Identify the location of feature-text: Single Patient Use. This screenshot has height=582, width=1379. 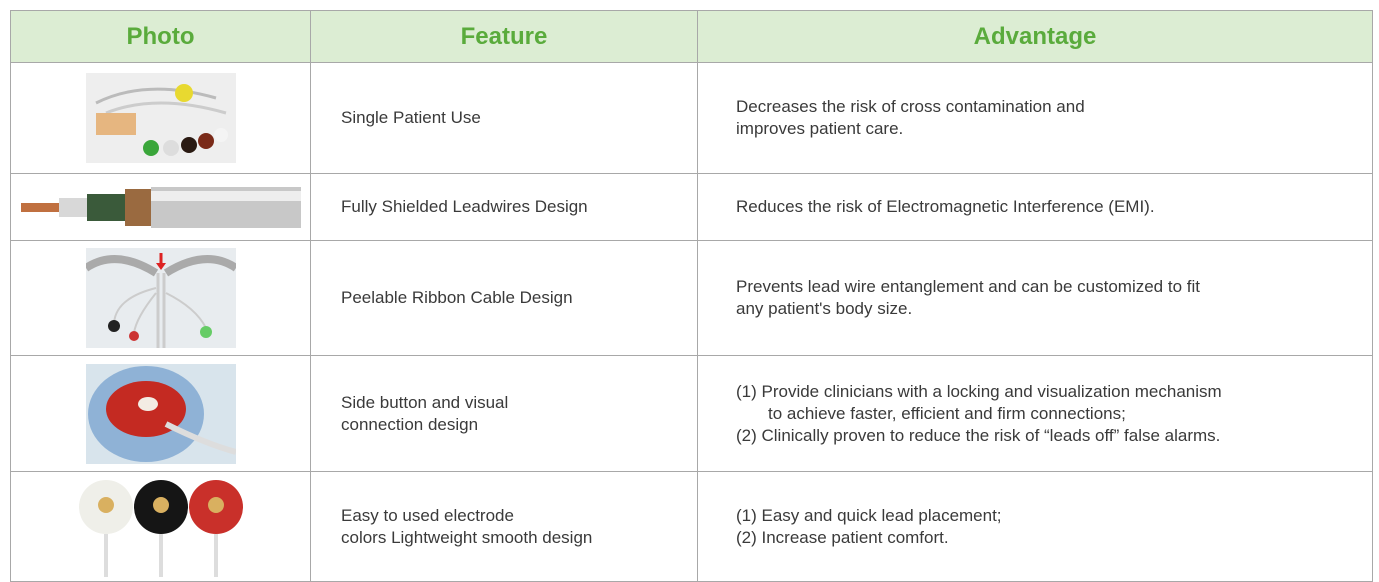
(411, 117).